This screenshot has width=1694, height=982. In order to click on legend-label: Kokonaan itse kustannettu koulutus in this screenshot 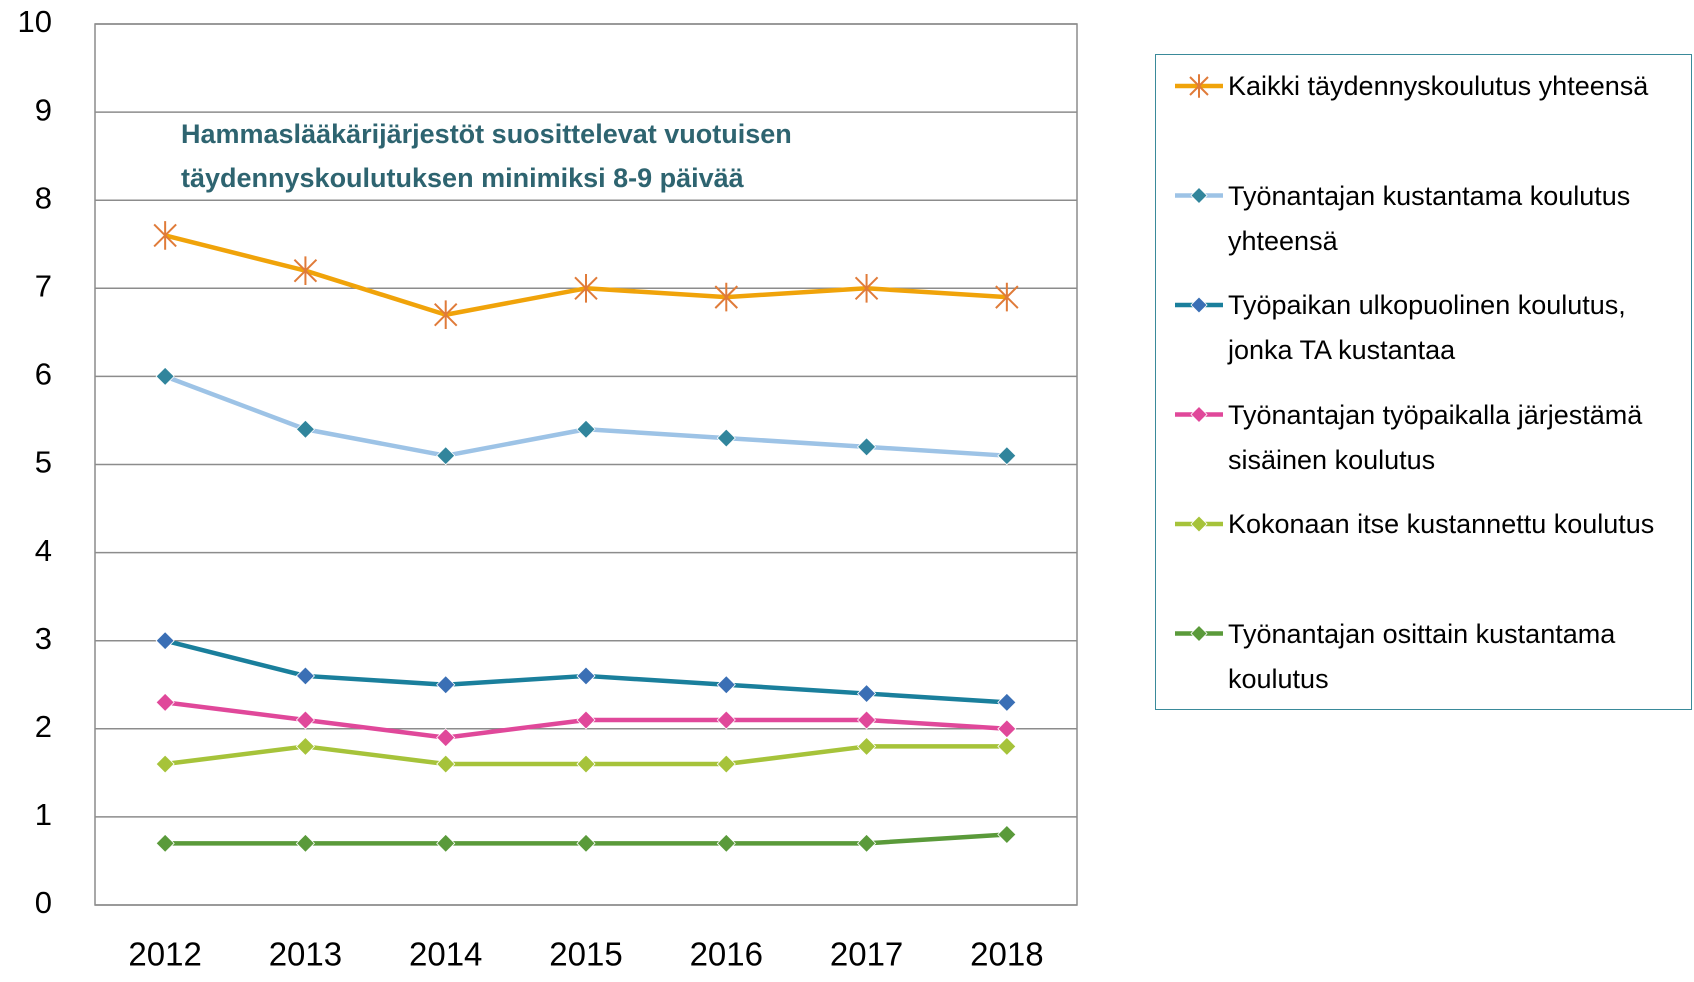, I will do `click(1441, 524)`.